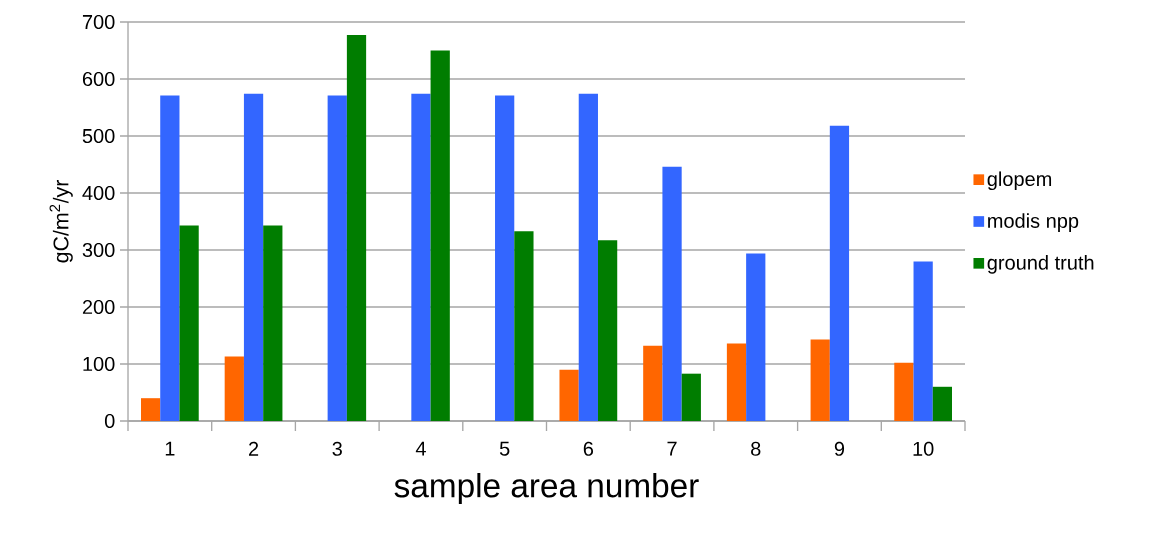 The width and height of the screenshot is (1168, 541). What do you see at coordinates (254, 448) in the screenshot?
I see `x-tick-label: 2` at bounding box center [254, 448].